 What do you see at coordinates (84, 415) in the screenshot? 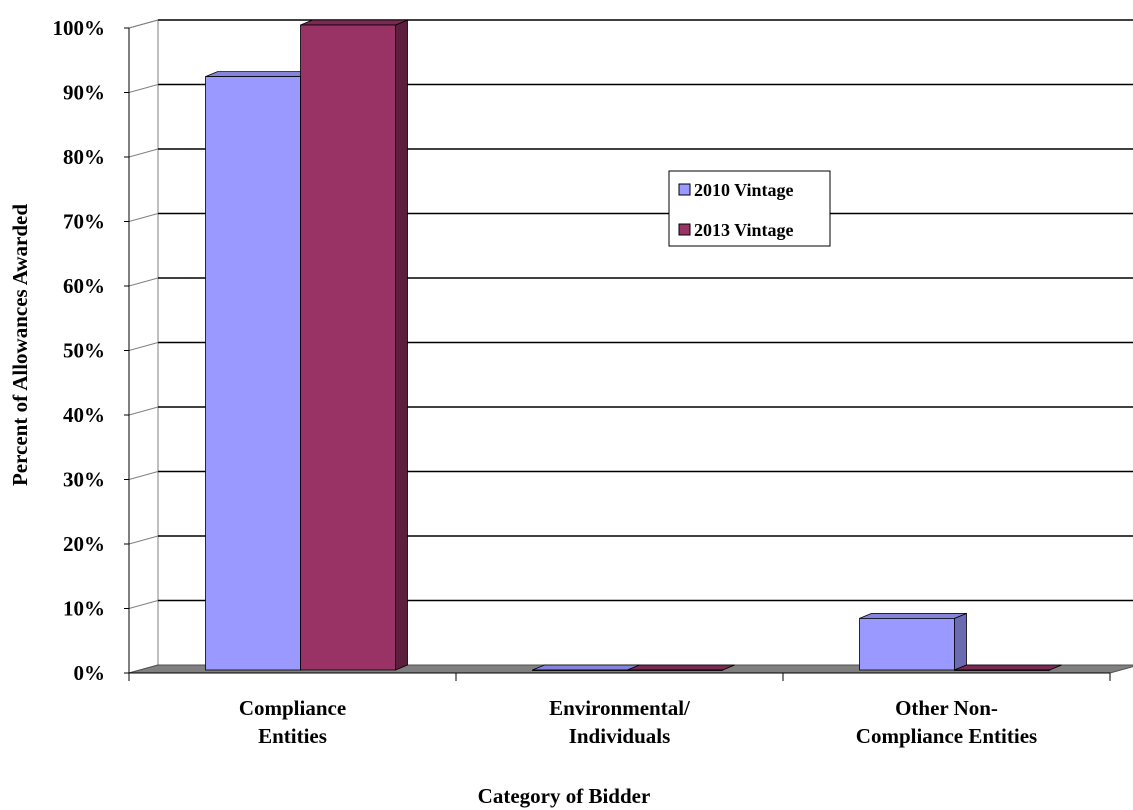
I see `y-tick-label: 40%` at bounding box center [84, 415].